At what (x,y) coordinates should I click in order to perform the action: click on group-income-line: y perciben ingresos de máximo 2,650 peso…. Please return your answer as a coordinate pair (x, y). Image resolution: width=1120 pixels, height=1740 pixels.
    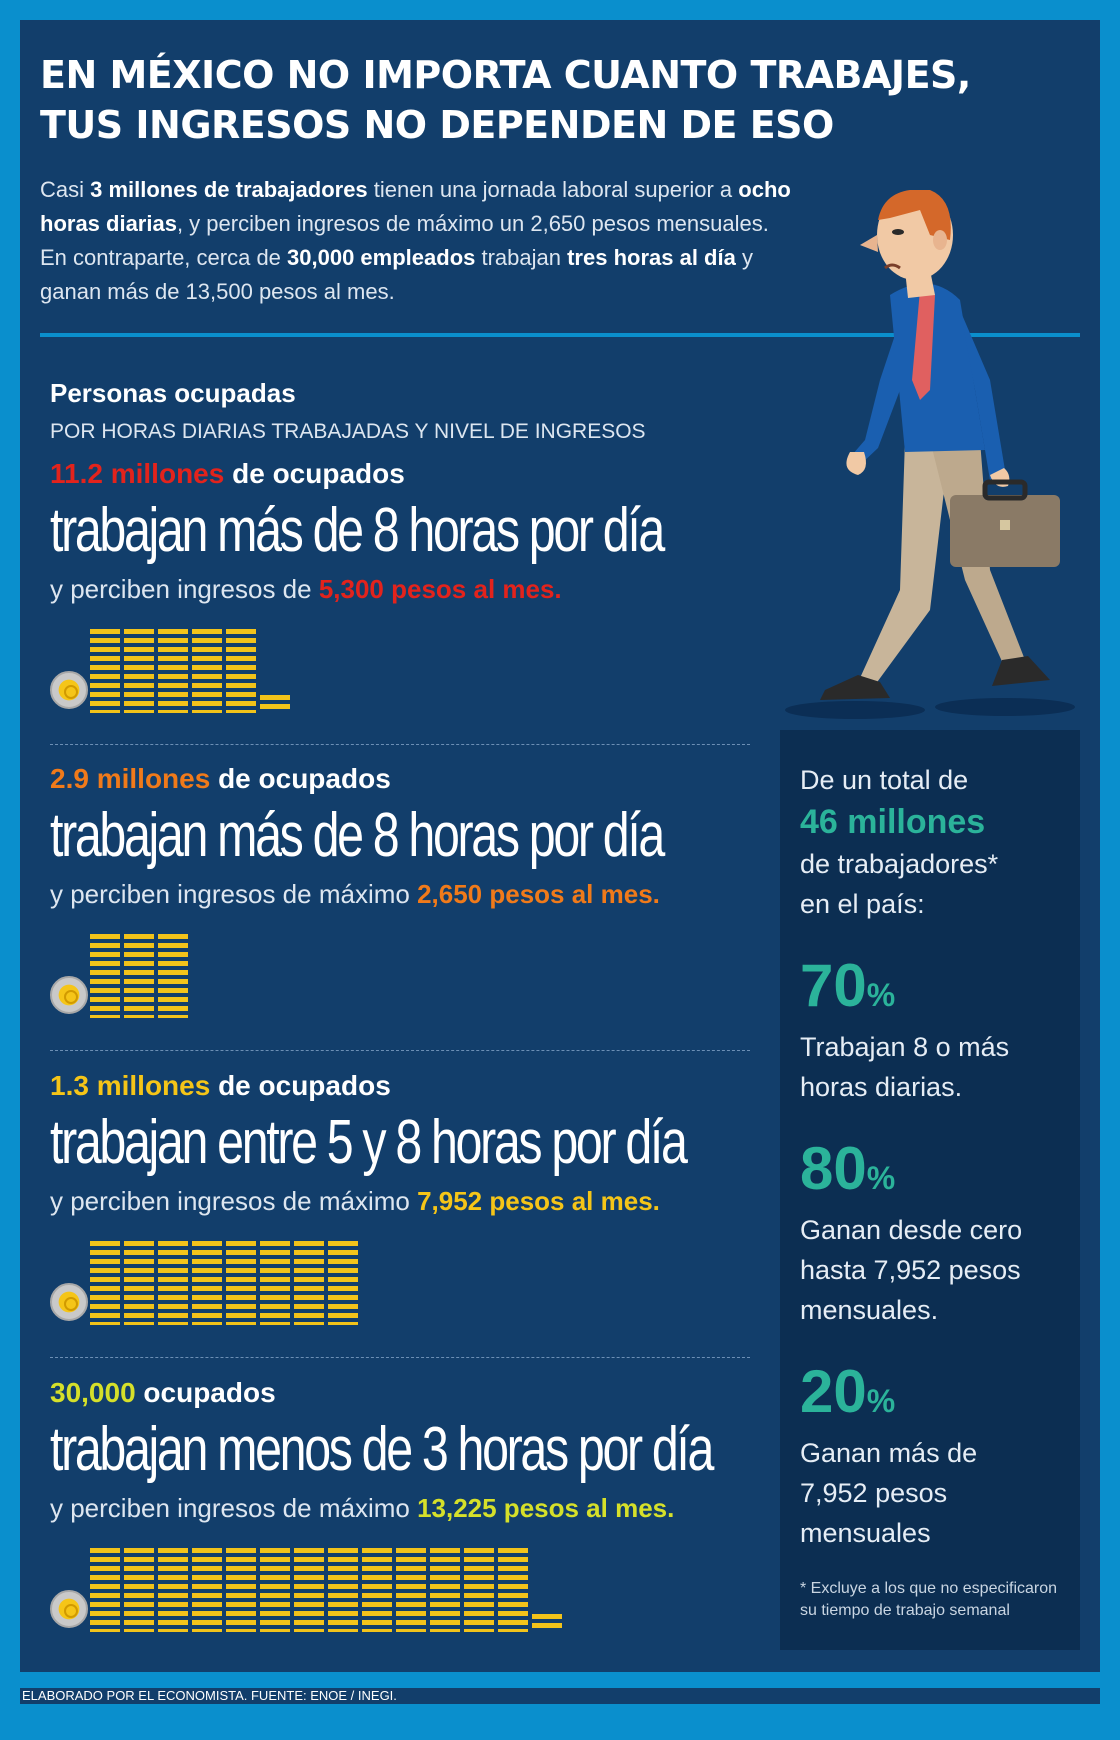
    Looking at the image, I should click on (420, 894).